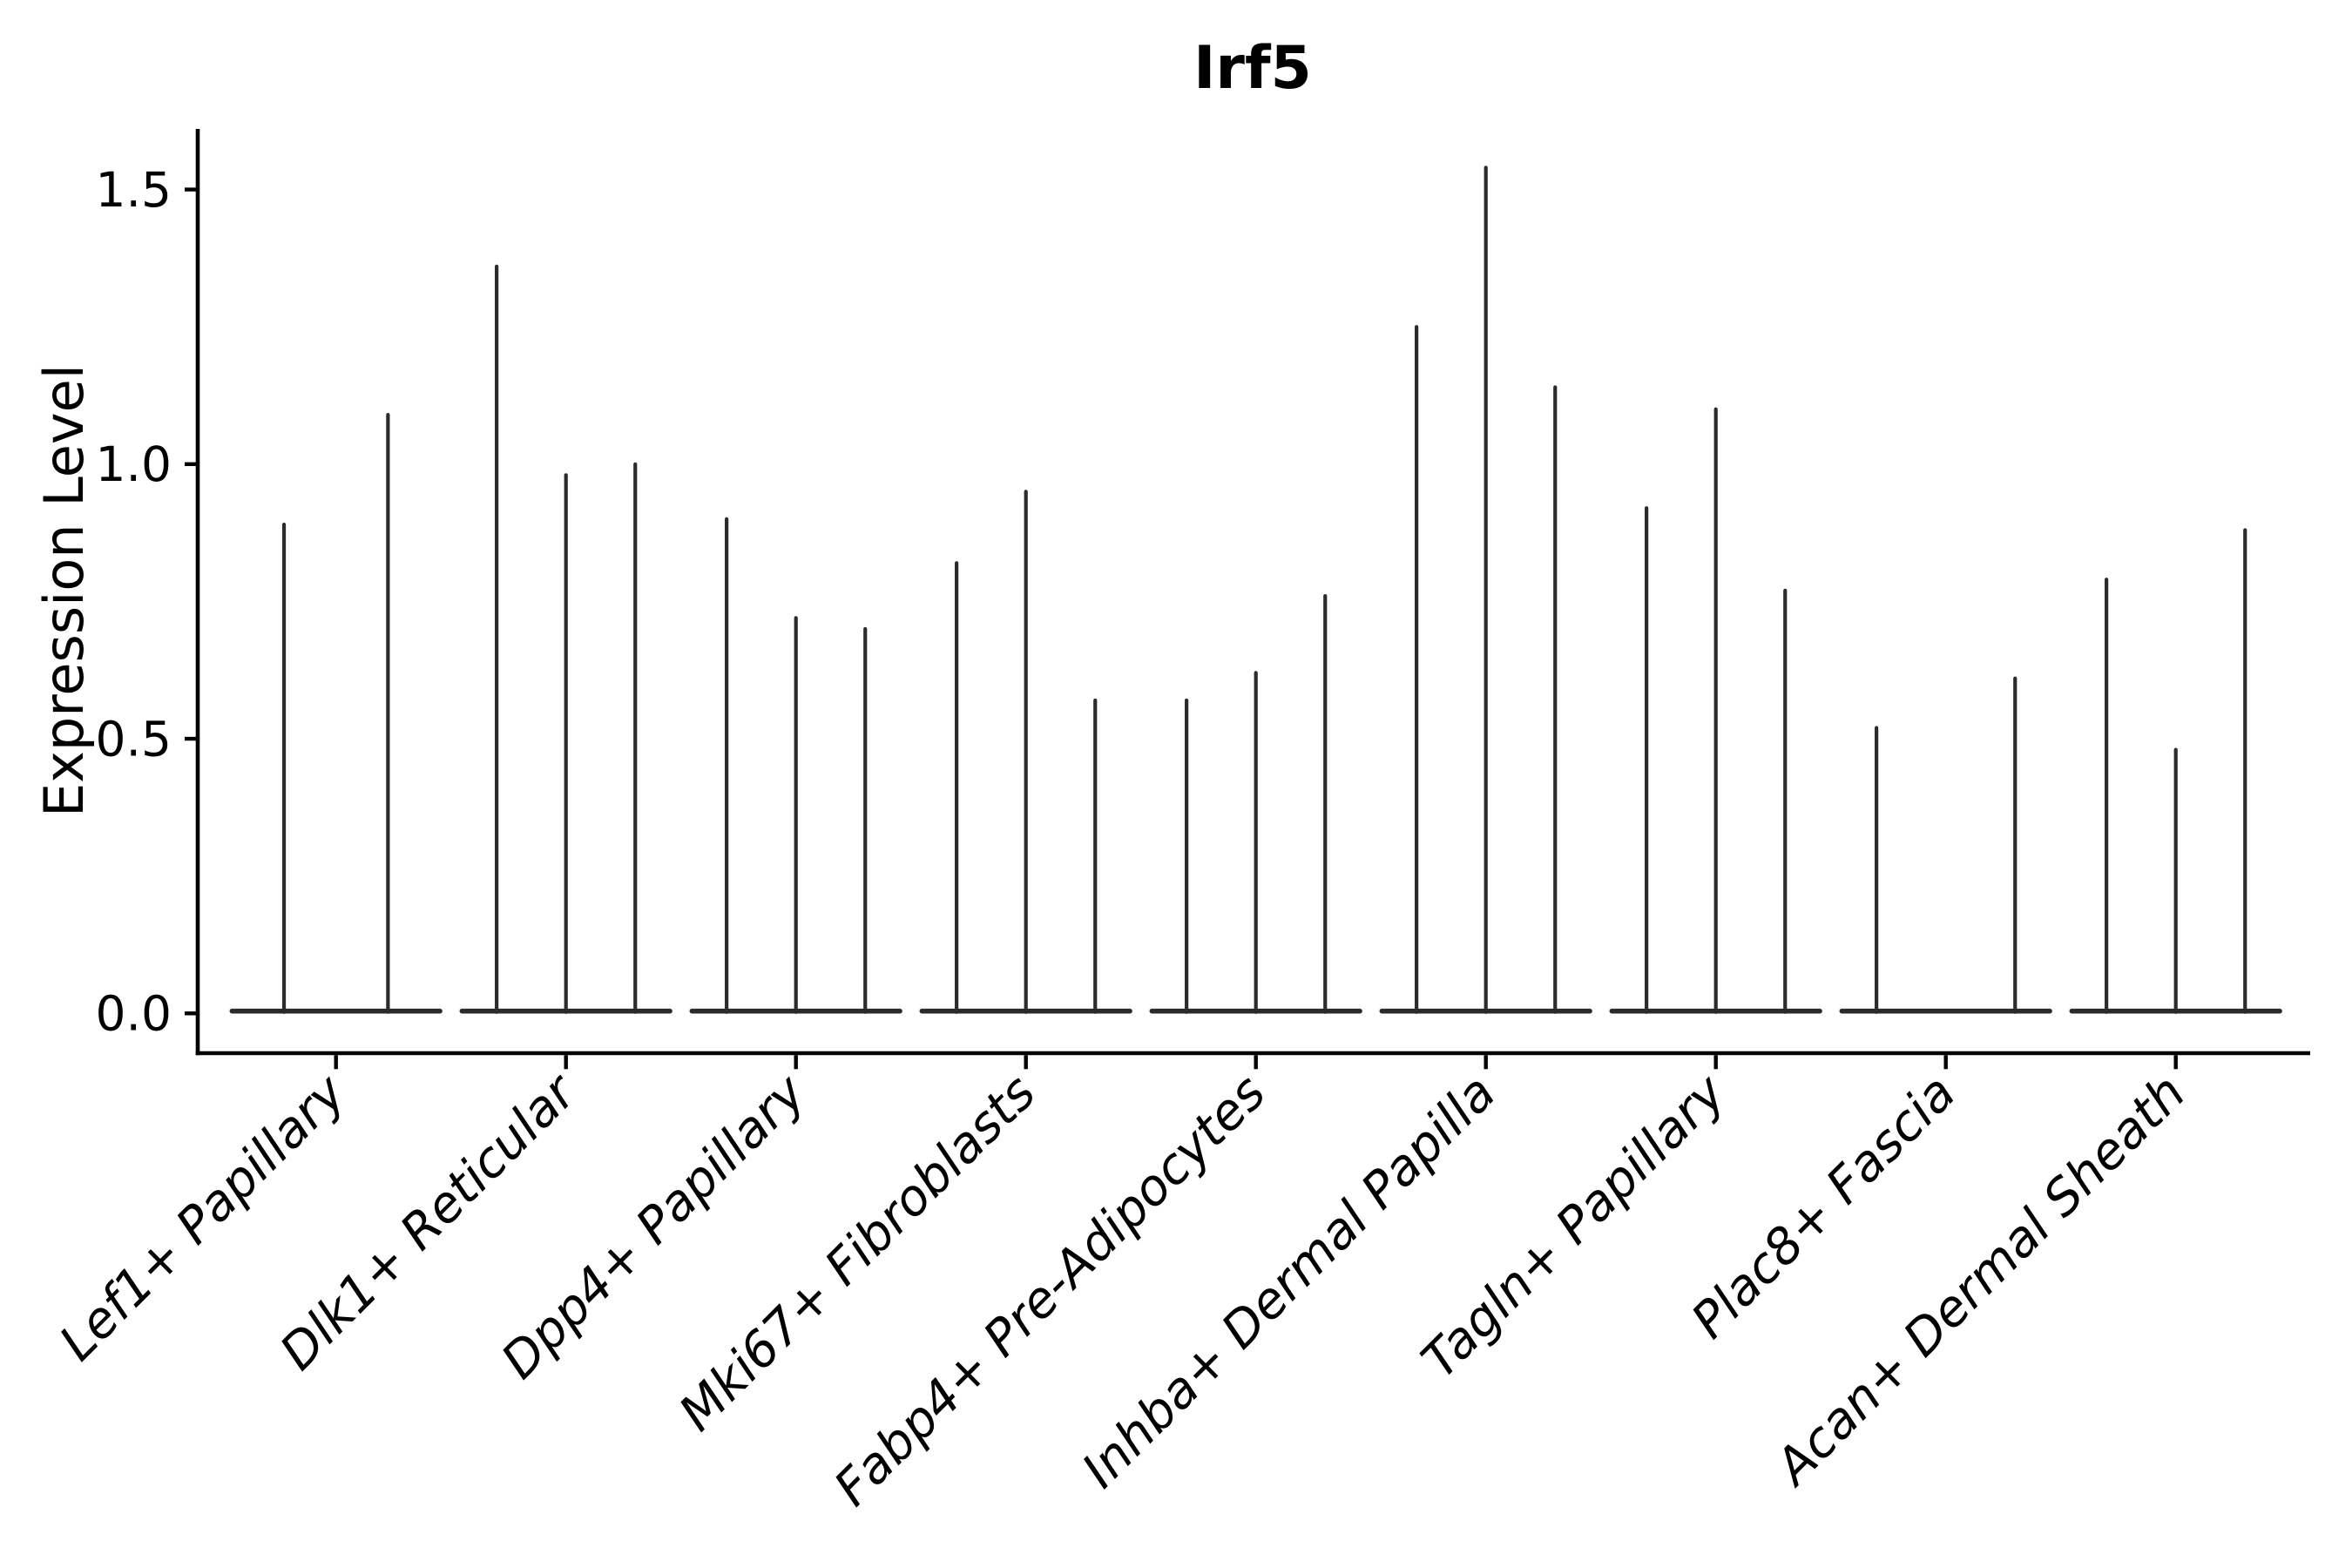  Describe the element at coordinates (134, 190) in the screenshot. I see `y-tick-label: 1.5` at that location.